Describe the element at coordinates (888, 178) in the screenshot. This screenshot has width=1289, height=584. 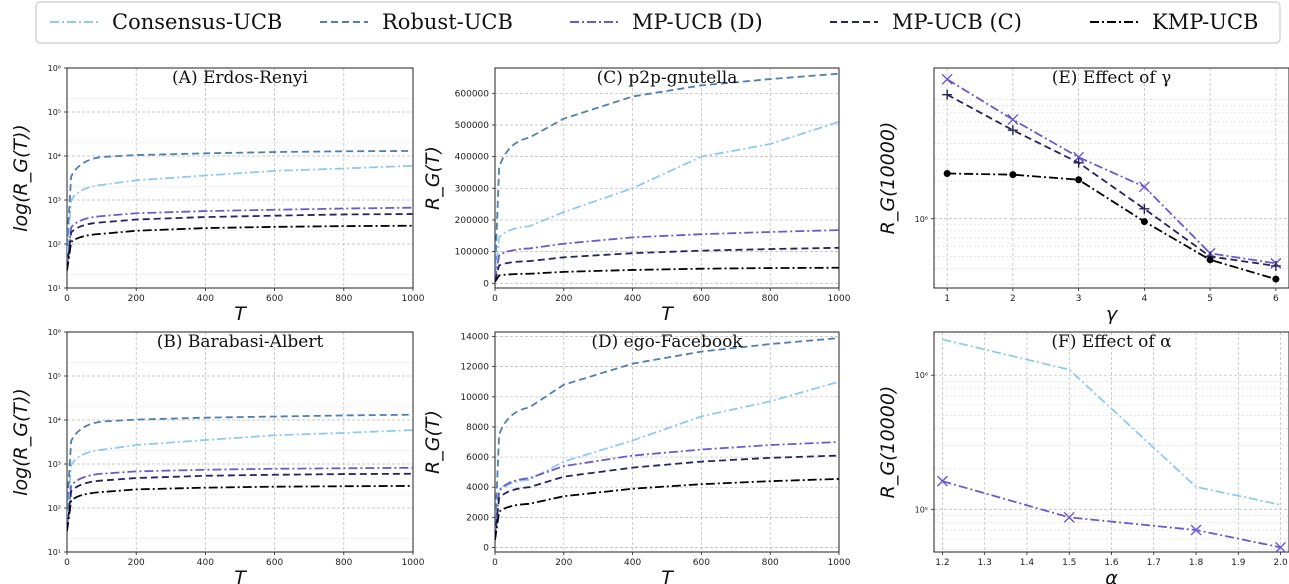
I see `y-axis-label-e: R_G(10000)` at that location.